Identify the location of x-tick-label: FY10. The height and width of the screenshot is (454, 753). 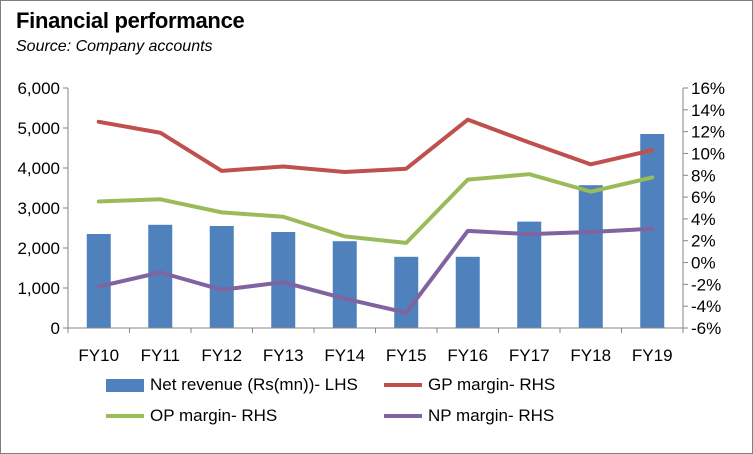
(98, 355).